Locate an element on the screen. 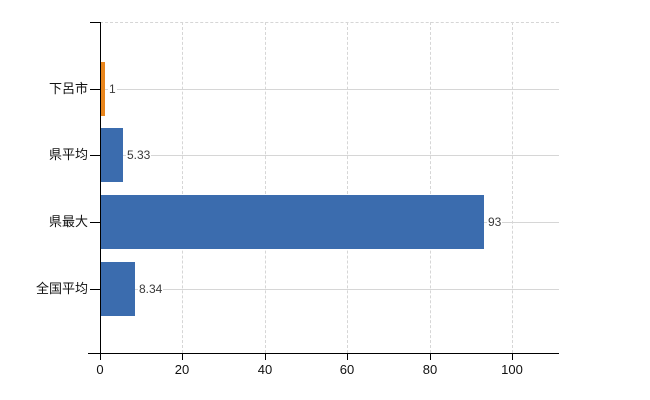  y-axis-top-cap is located at coordinates (95, 22).